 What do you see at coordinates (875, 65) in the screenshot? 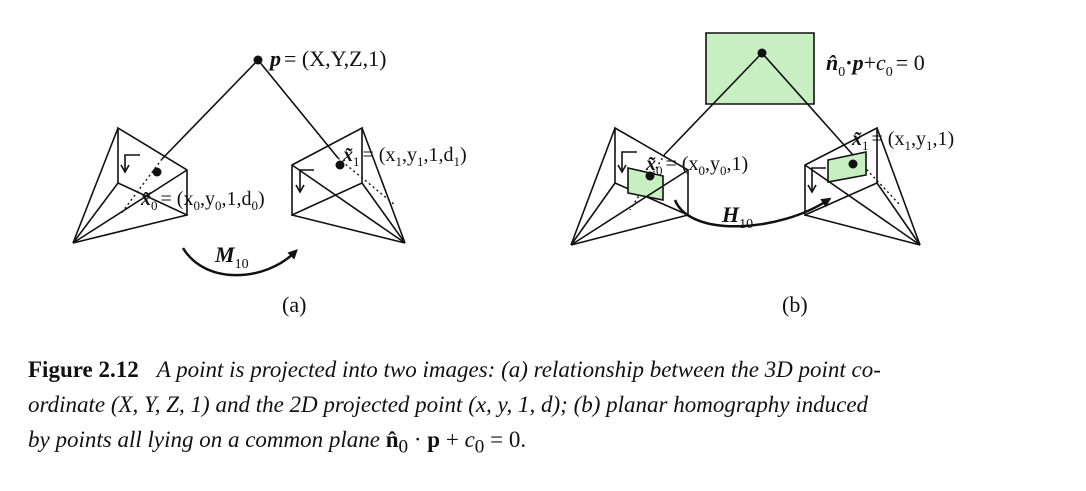
I see `plane-equation-b: n̂0·p+c0 = 0` at bounding box center [875, 65].